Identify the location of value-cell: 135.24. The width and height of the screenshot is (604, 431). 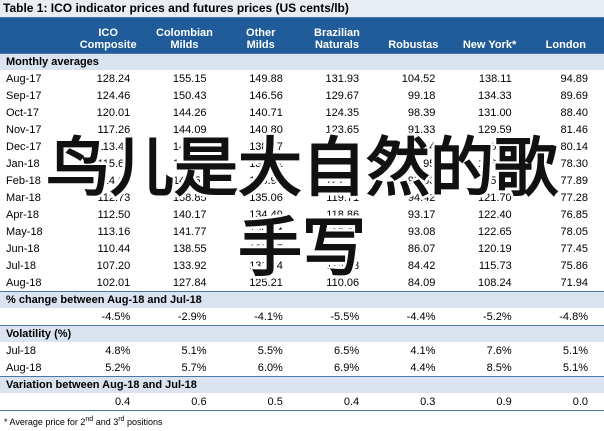
(266, 231).